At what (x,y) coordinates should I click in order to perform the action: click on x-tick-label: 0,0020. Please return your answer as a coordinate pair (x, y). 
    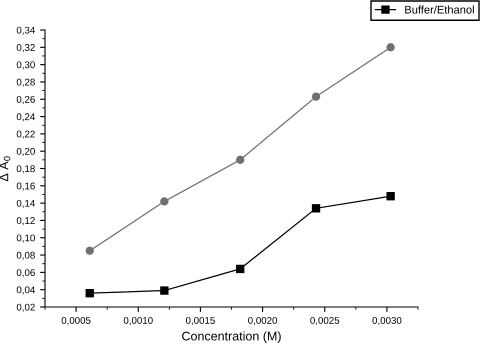
    Looking at the image, I should click on (263, 321).